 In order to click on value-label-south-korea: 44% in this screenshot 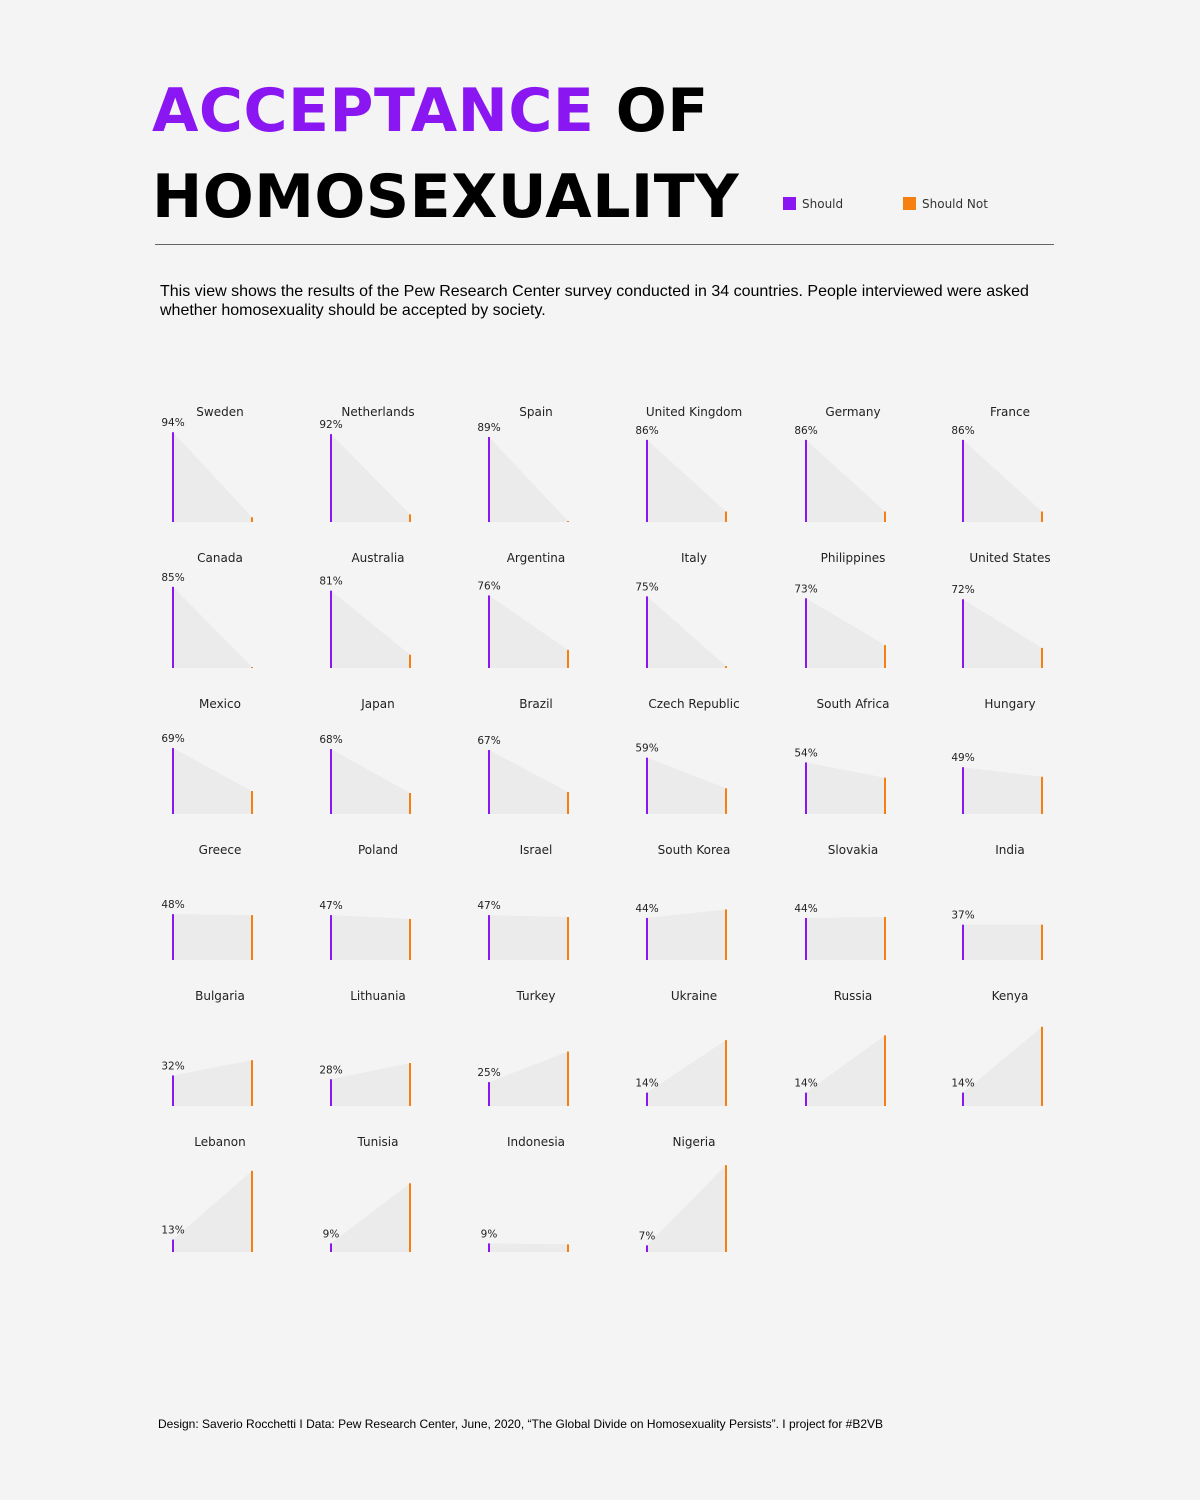, I will do `click(646, 909)`.